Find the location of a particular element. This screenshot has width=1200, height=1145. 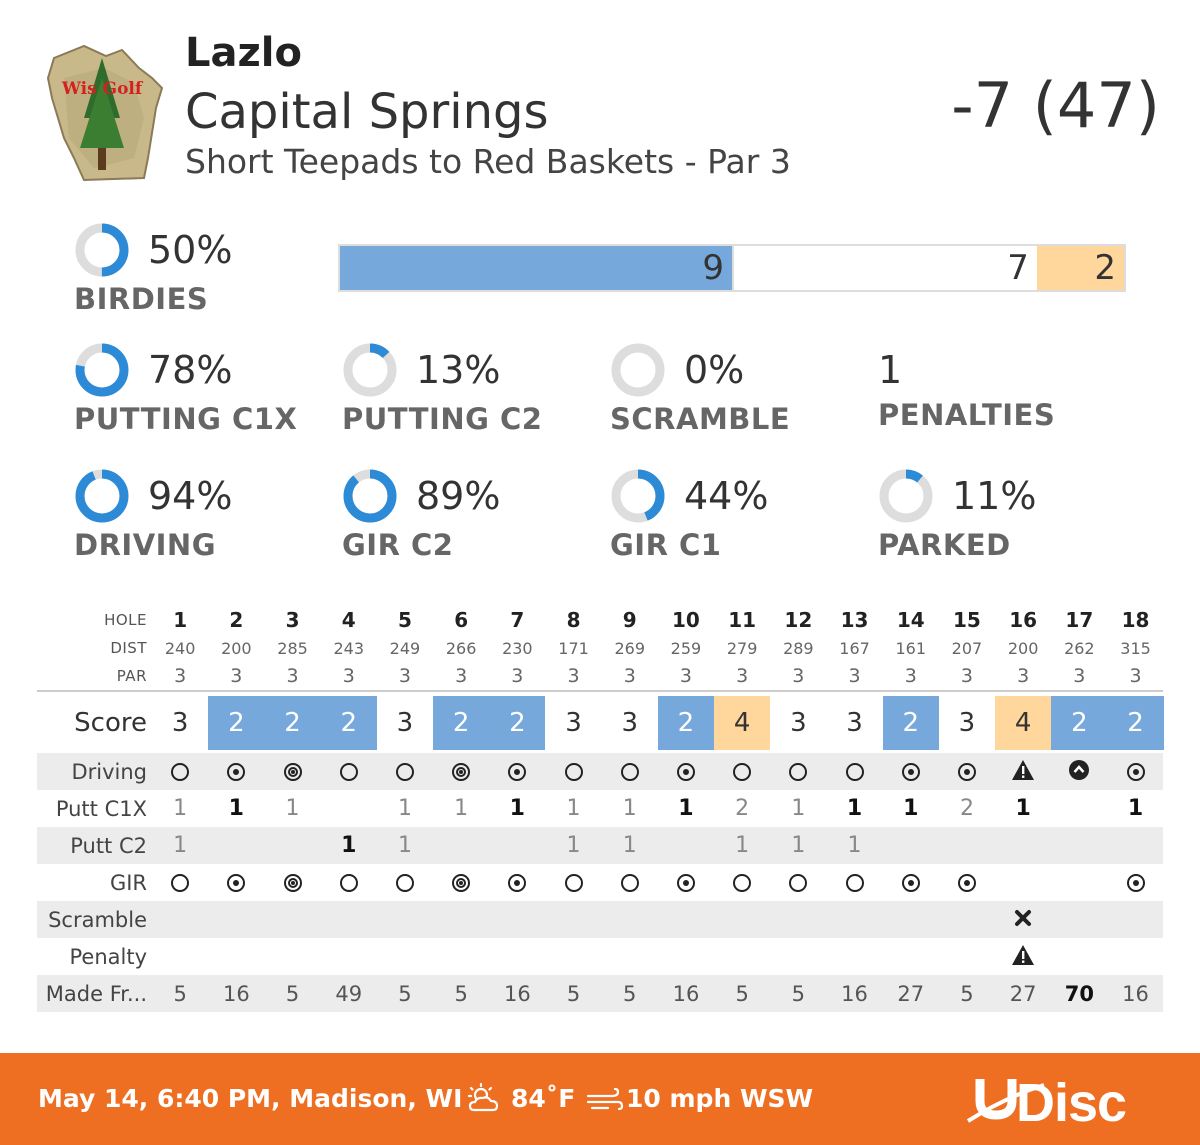

driving-percent: 94% is located at coordinates (190, 496).